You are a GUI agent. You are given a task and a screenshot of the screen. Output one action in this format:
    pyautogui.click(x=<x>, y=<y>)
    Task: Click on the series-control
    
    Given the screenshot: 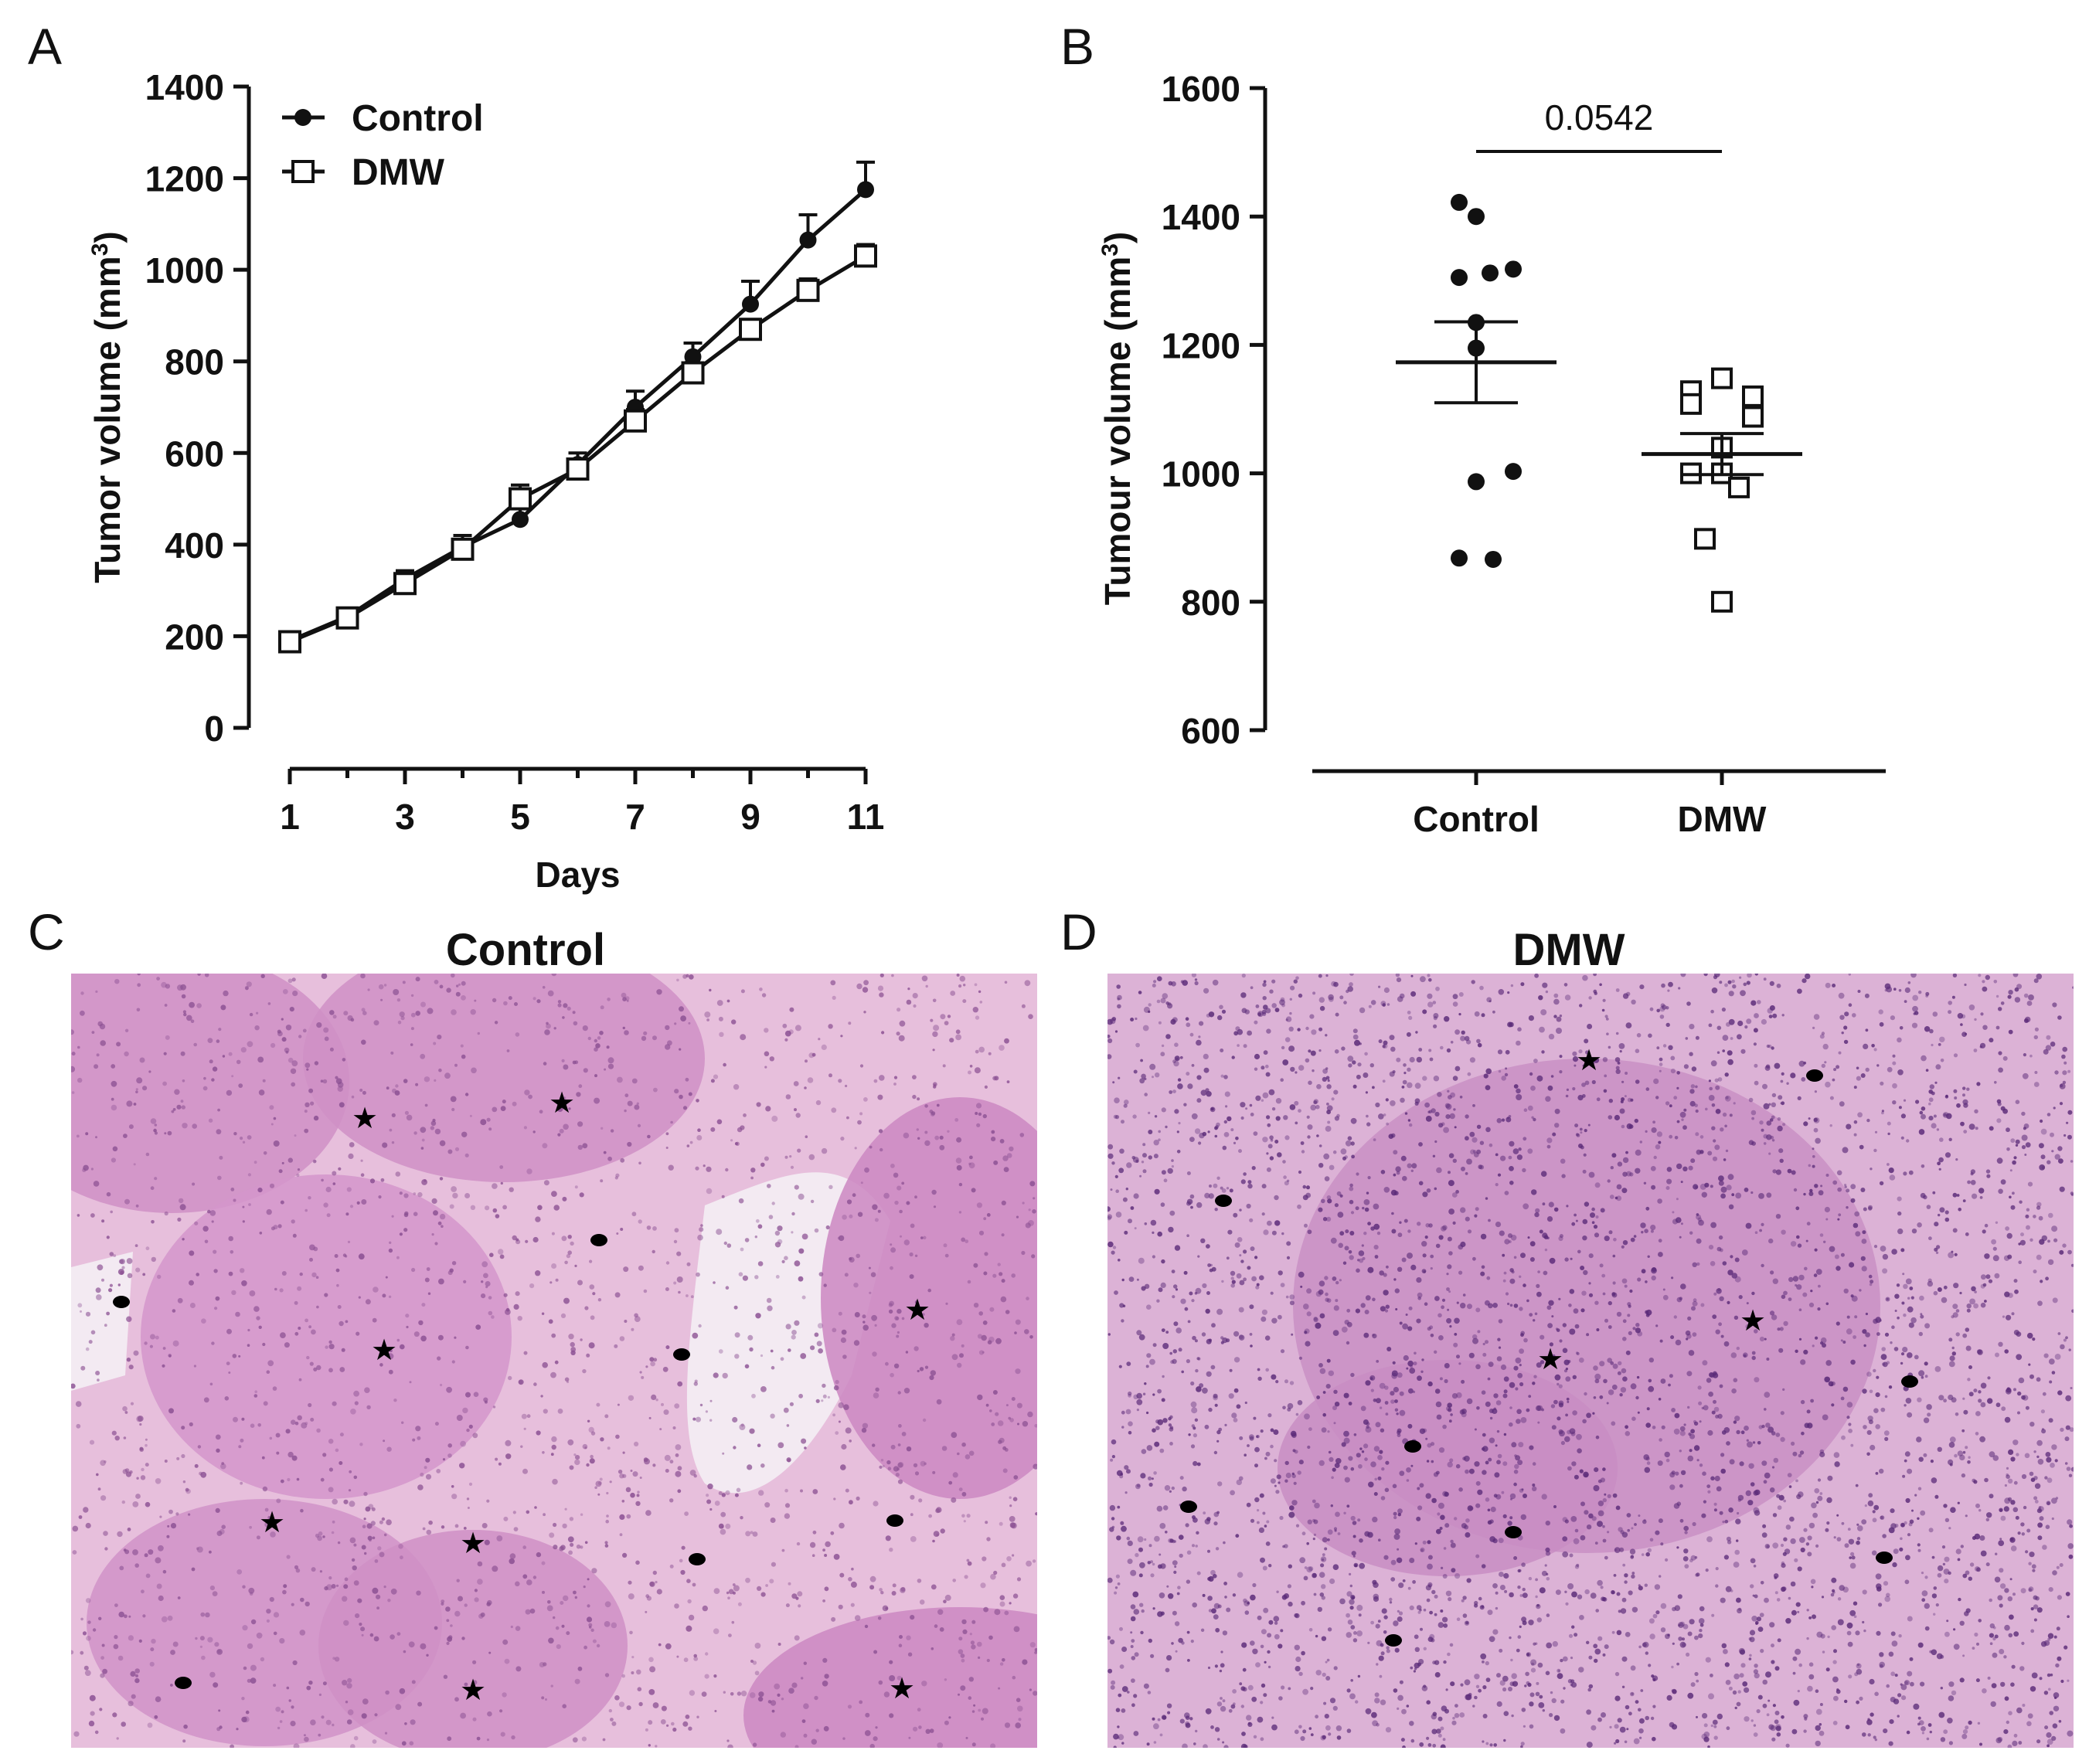 What is the action you would take?
    pyautogui.click(x=578, y=405)
    